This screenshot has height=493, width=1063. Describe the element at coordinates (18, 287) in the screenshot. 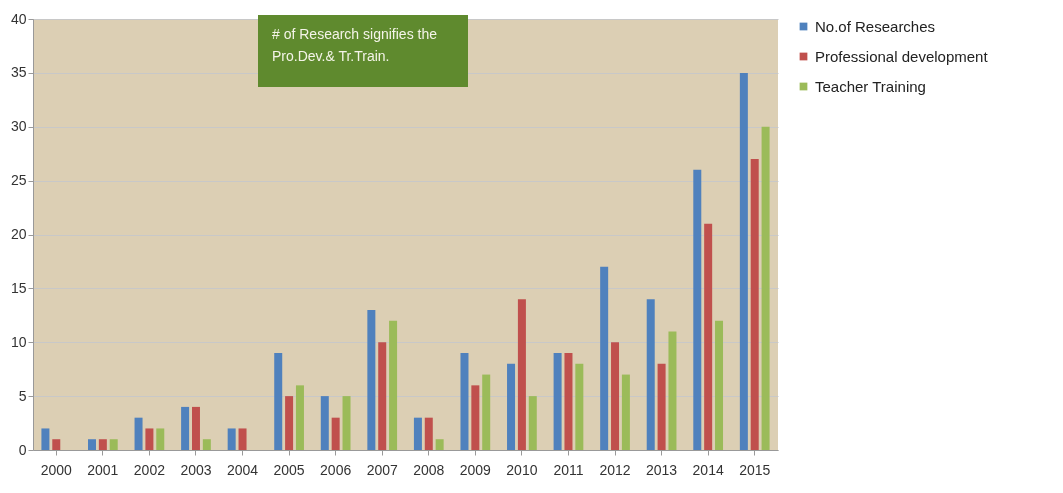

I see `y-tick-label: 15` at that location.